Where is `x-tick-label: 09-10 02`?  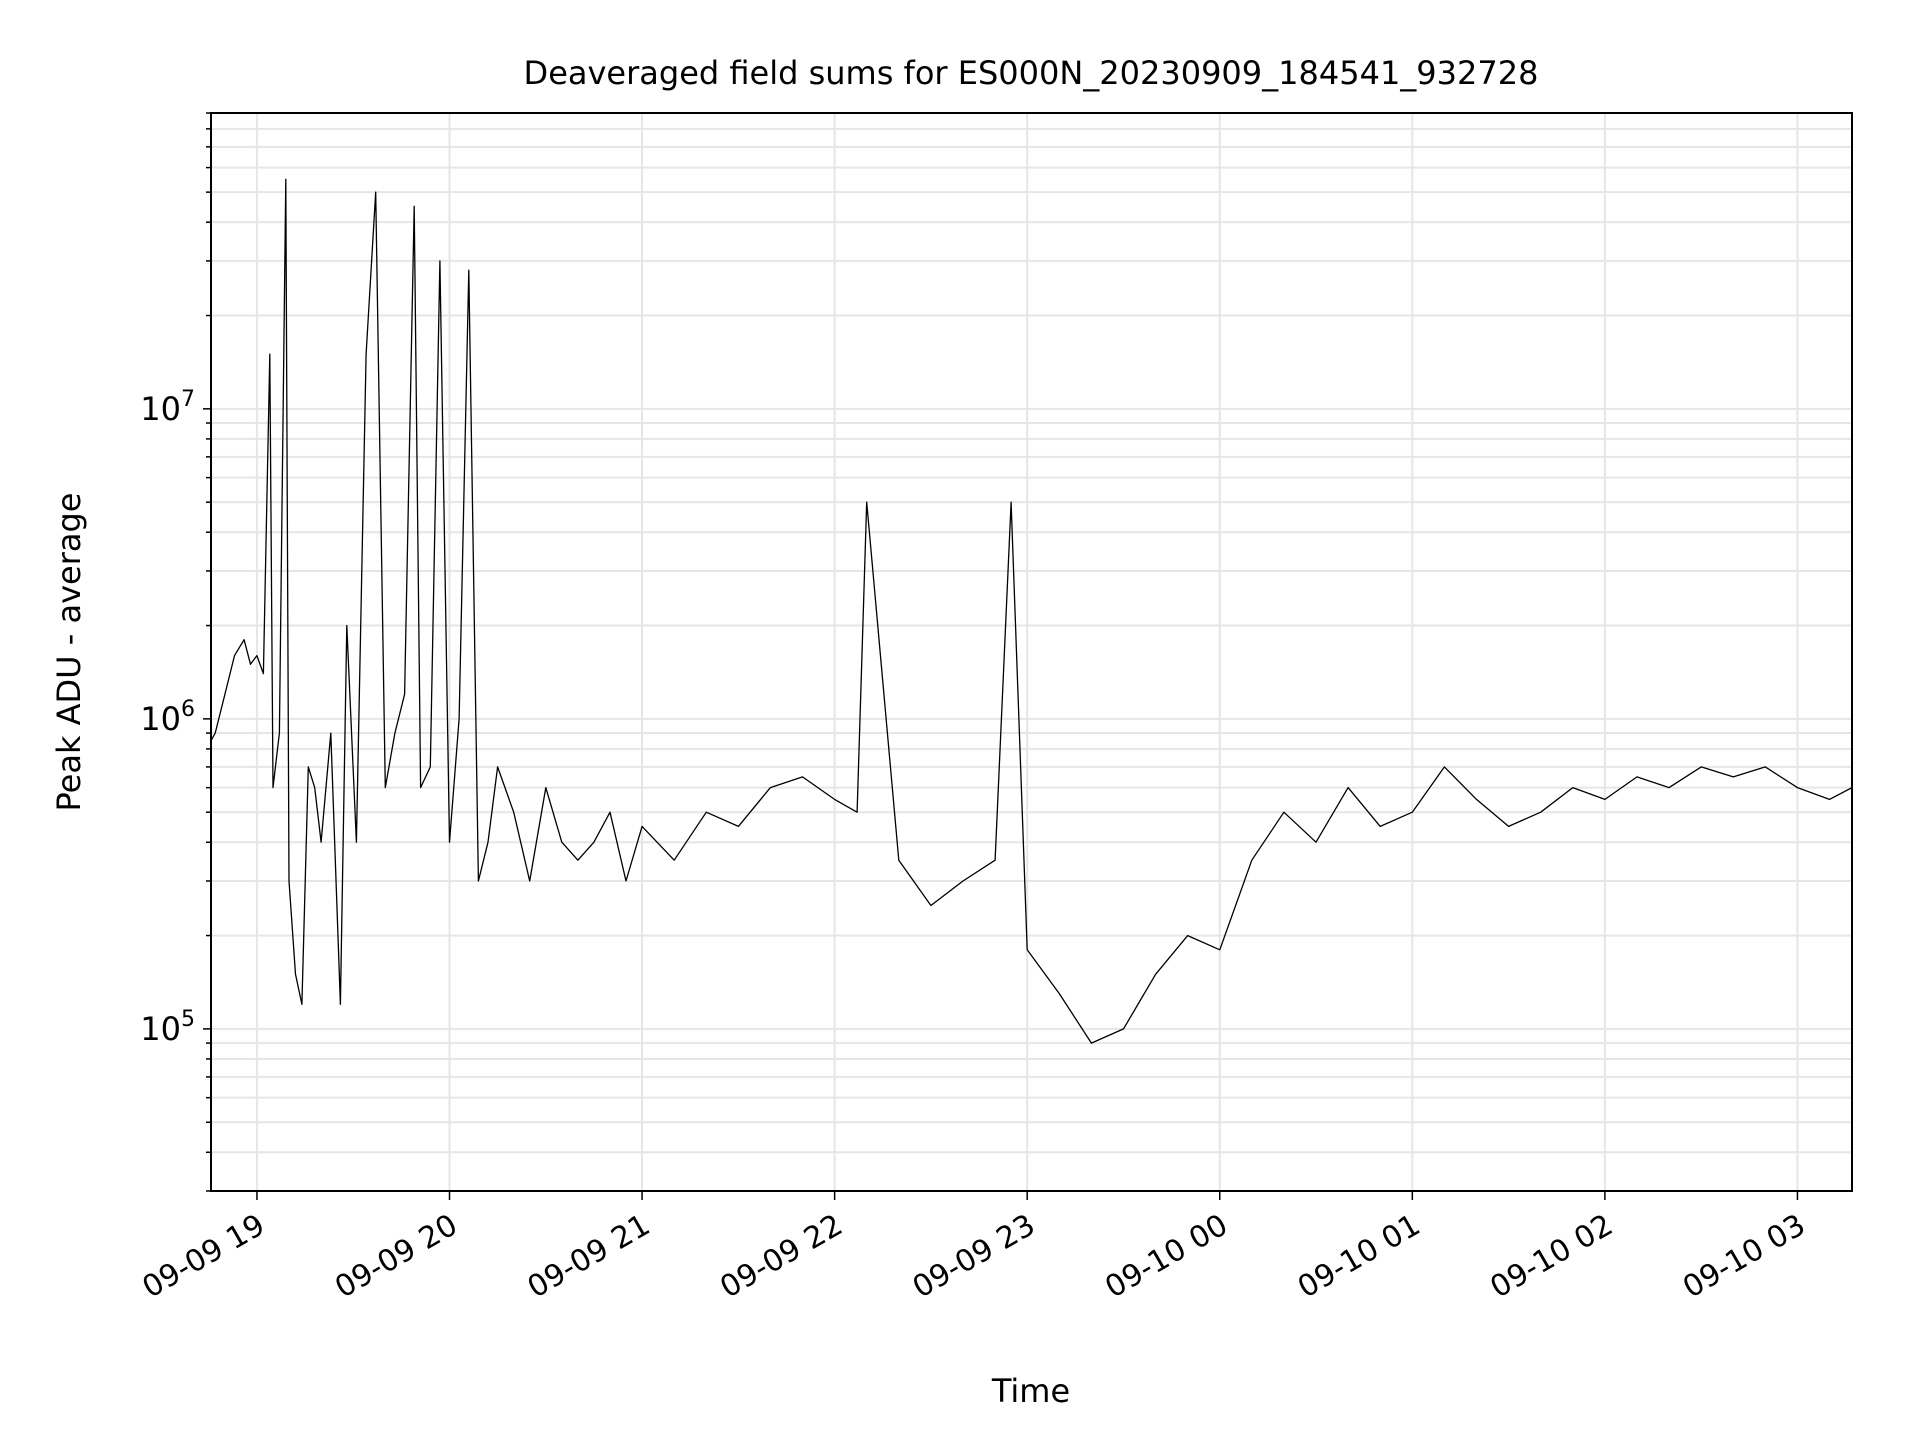
x-tick-label: 09-10 02 is located at coordinates (1552, 1257).